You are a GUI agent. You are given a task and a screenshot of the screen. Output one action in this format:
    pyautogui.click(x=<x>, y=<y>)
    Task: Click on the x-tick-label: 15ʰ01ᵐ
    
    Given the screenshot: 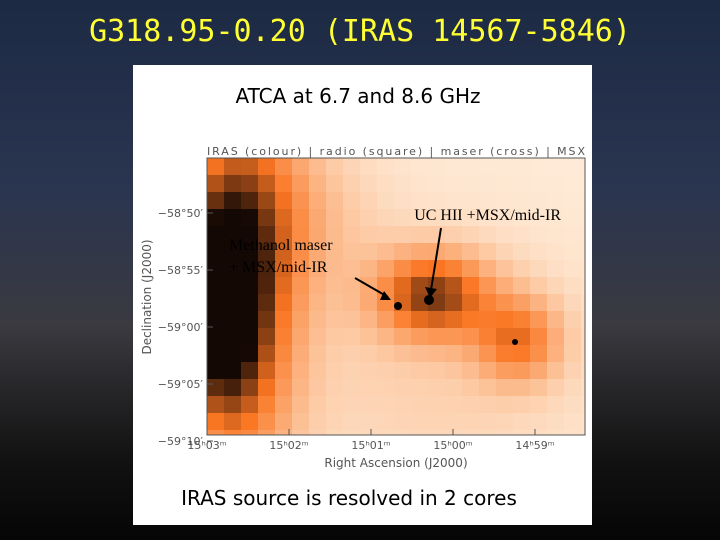 What is the action you would take?
    pyautogui.click(x=370, y=445)
    